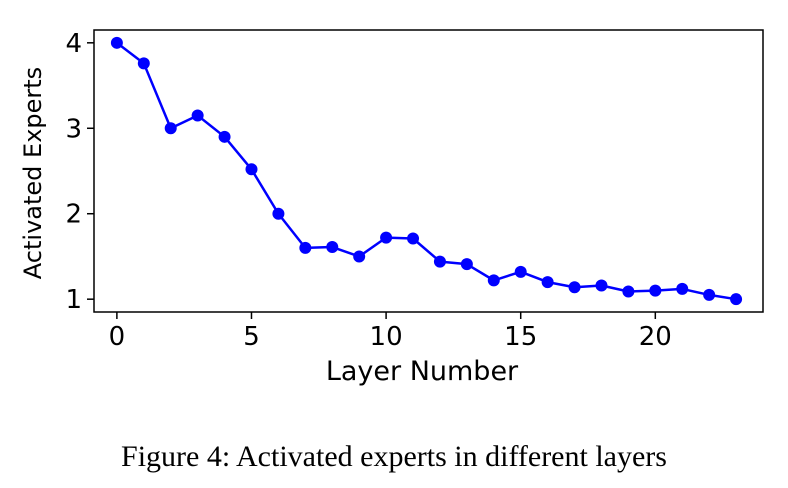 This screenshot has height=488, width=788. I want to click on y-tick-label: 1, so click(73, 300).